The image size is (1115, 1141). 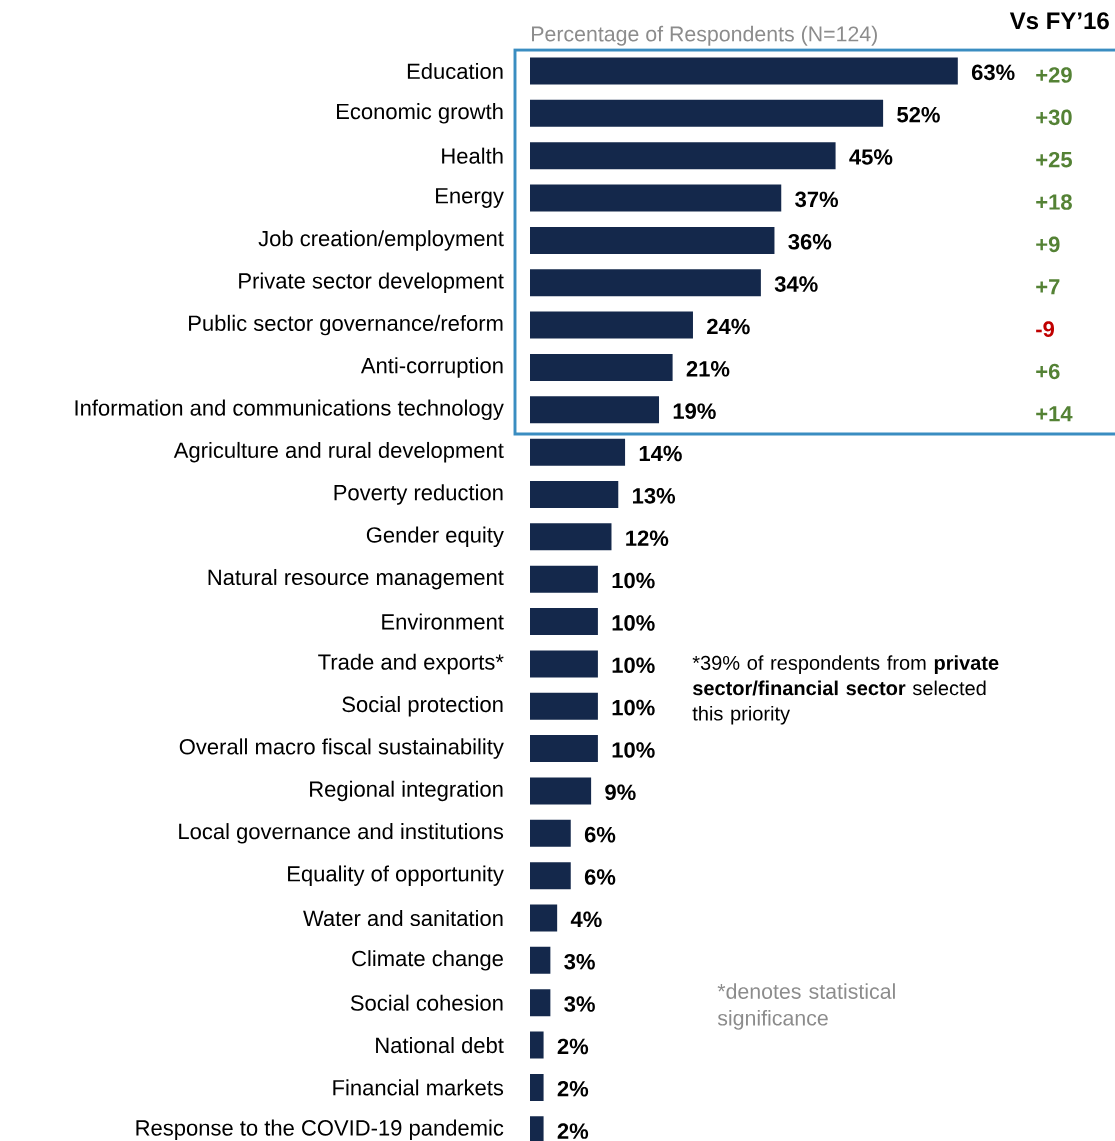 What do you see at coordinates (356, 579) in the screenshot?
I see `y-tick-label: Natural resource management` at bounding box center [356, 579].